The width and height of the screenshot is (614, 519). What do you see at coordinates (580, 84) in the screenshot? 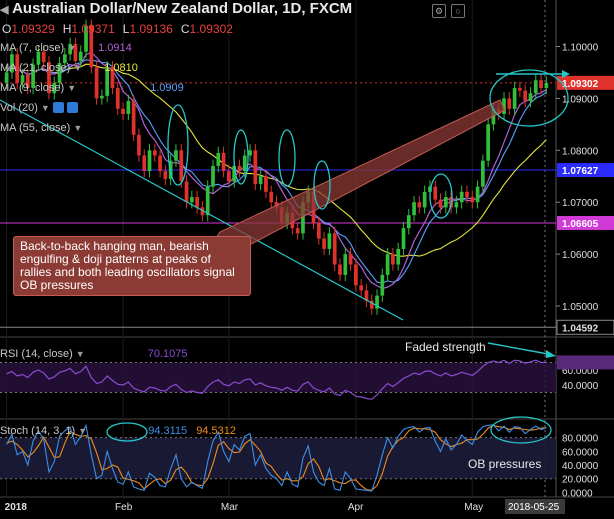
I see `price-badge-label: 1.09302` at bounding box center [580, 84].